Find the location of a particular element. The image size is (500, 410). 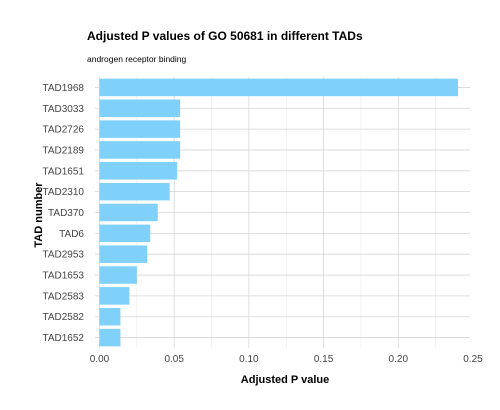

bar-tad2189 is located at coordinates (140, 150).